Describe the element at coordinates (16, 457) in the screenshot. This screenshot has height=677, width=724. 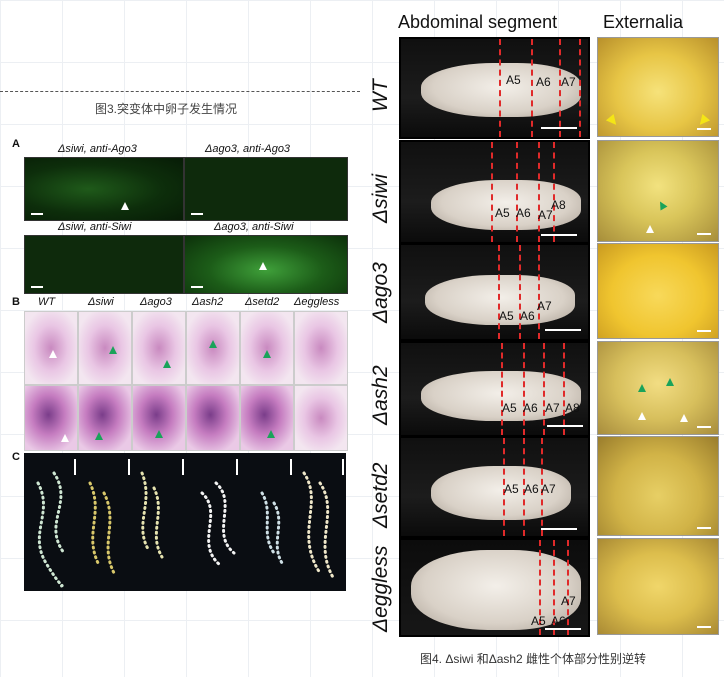
I see `panel-c-label: C` at that location.